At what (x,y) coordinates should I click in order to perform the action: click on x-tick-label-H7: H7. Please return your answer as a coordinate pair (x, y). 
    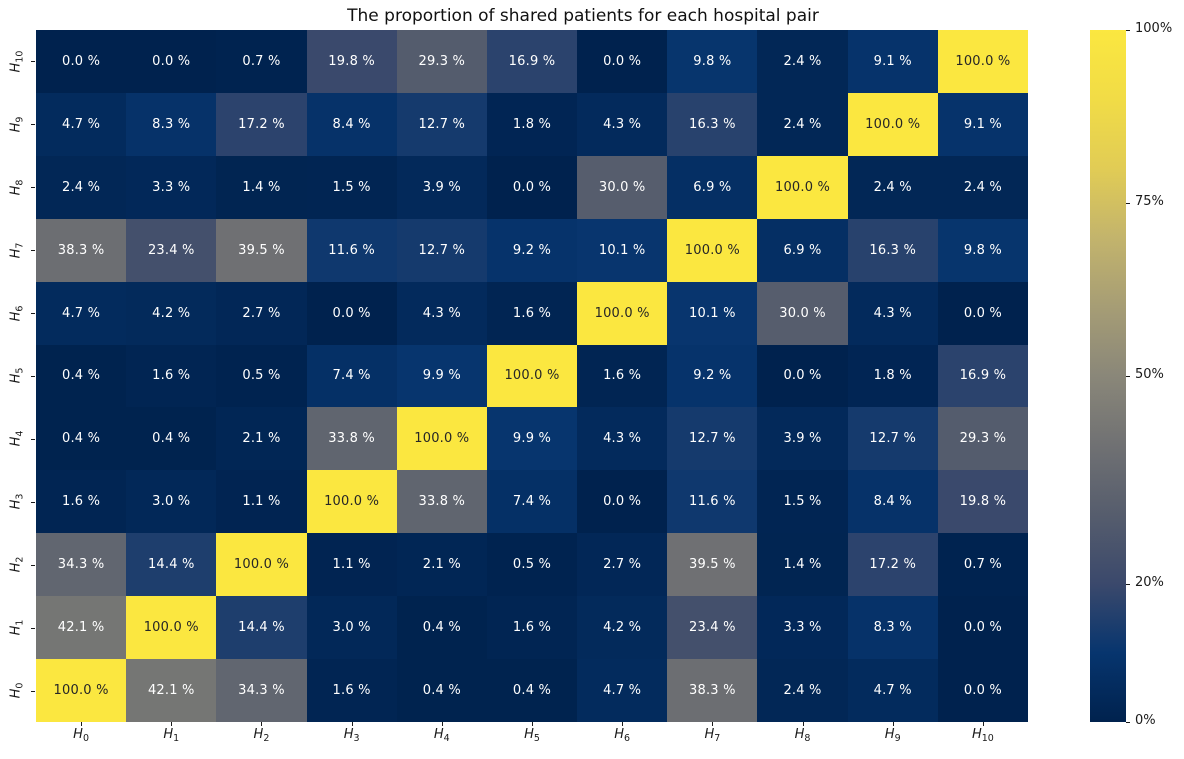
    Looking at the image, I should click on (712, 735).